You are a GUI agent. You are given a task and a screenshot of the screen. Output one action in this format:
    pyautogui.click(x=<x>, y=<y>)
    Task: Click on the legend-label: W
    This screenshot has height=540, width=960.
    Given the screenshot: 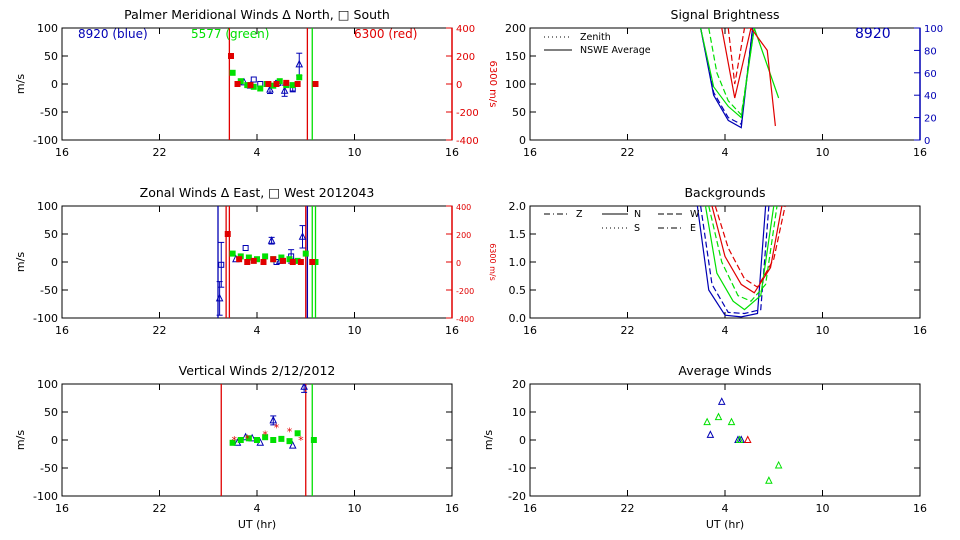 What is the action you would take?
    pyautogui.click(x=695, y=214)
    